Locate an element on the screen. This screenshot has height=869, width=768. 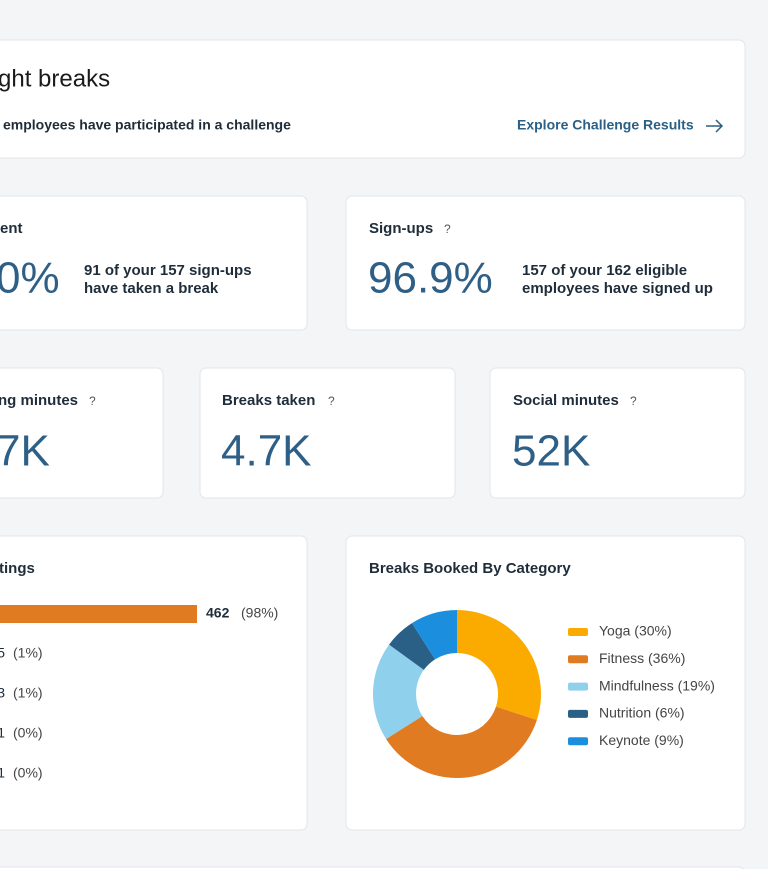
legend-label: Yoga (30%) is located at coordinates (635, 631).